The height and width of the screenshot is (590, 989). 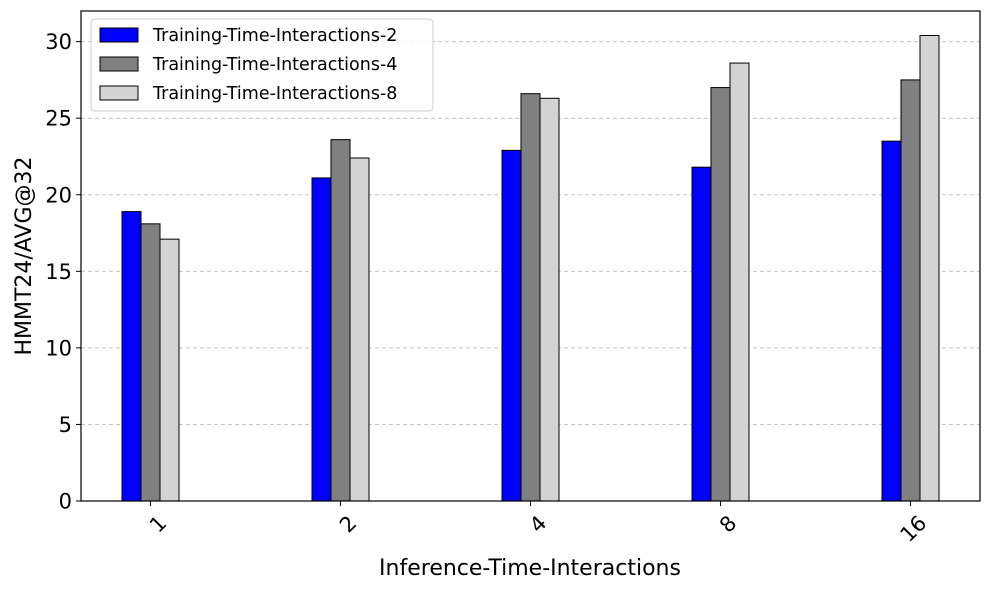 I want to click on x-tick-label: 2, so click(x=348, y=524).